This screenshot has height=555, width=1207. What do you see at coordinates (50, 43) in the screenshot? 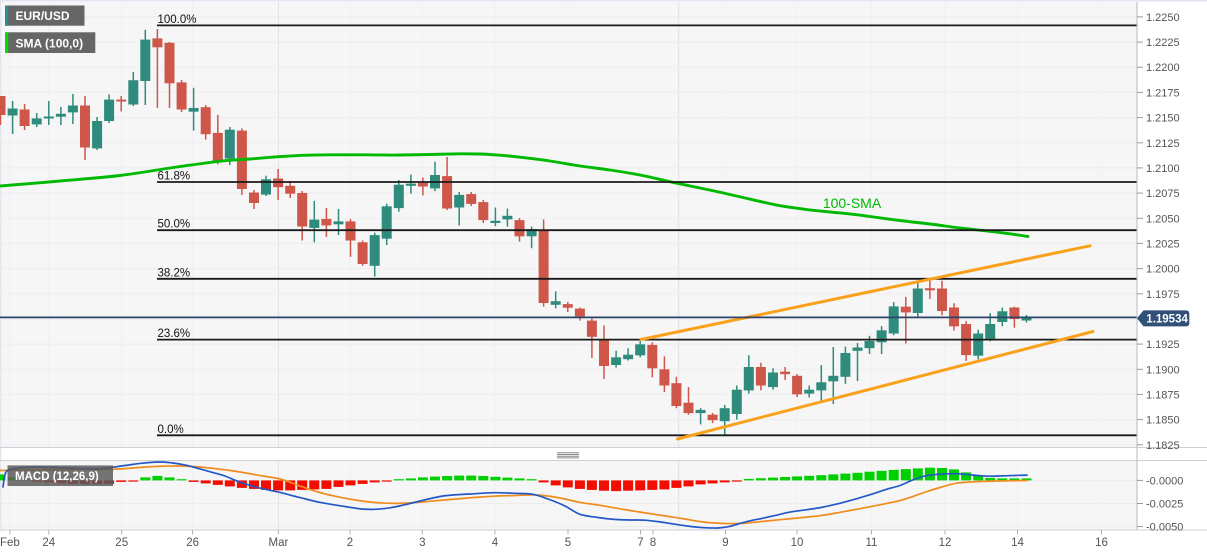
I see `svg-text: SMA (100,0)` at bounding box center [50, 43].